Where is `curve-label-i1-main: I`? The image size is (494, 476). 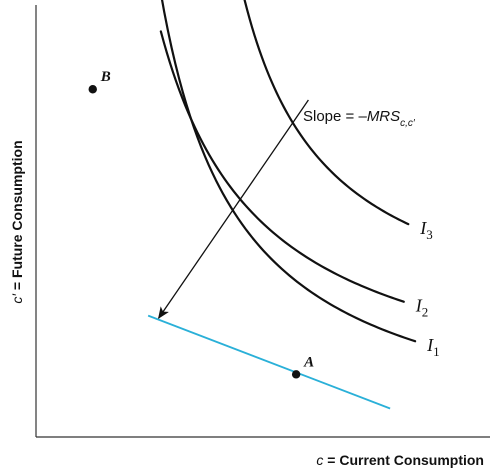
curve-label-i1-main: I is located at coordinates (430, 345).